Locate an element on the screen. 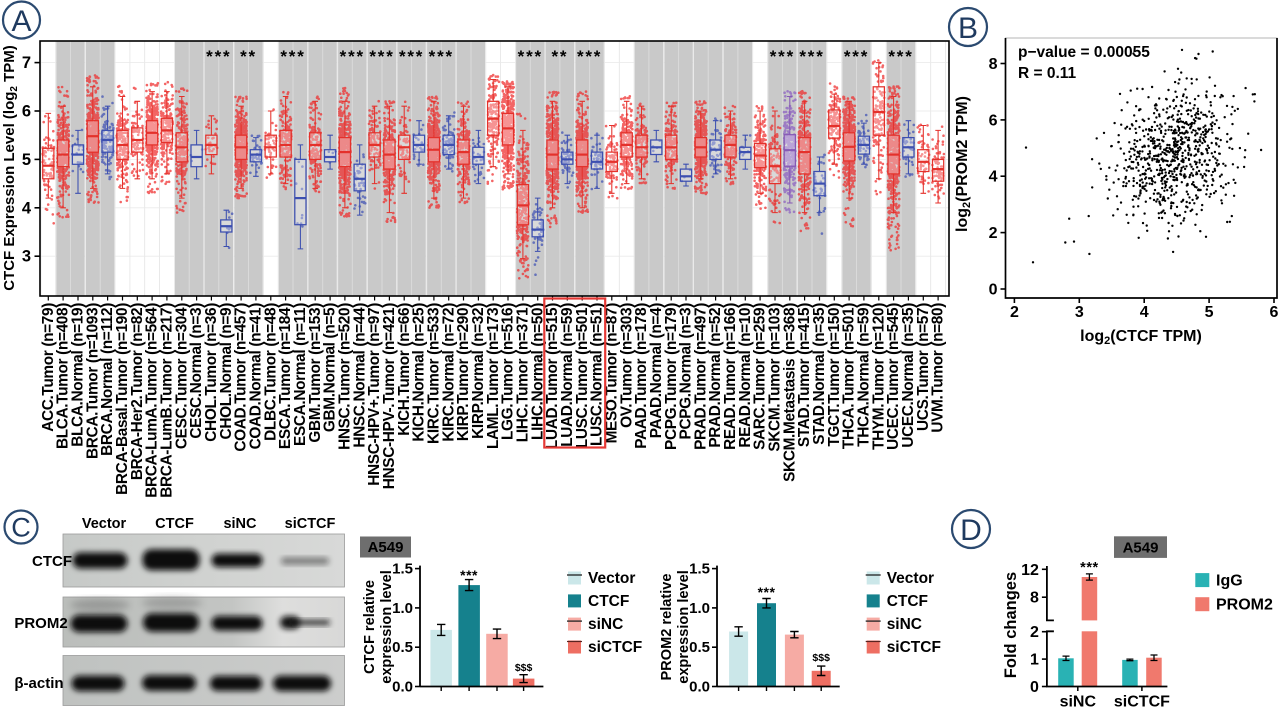  svg-text: LUAD.Tumor (n=515) is located at coordinates (552, 376).